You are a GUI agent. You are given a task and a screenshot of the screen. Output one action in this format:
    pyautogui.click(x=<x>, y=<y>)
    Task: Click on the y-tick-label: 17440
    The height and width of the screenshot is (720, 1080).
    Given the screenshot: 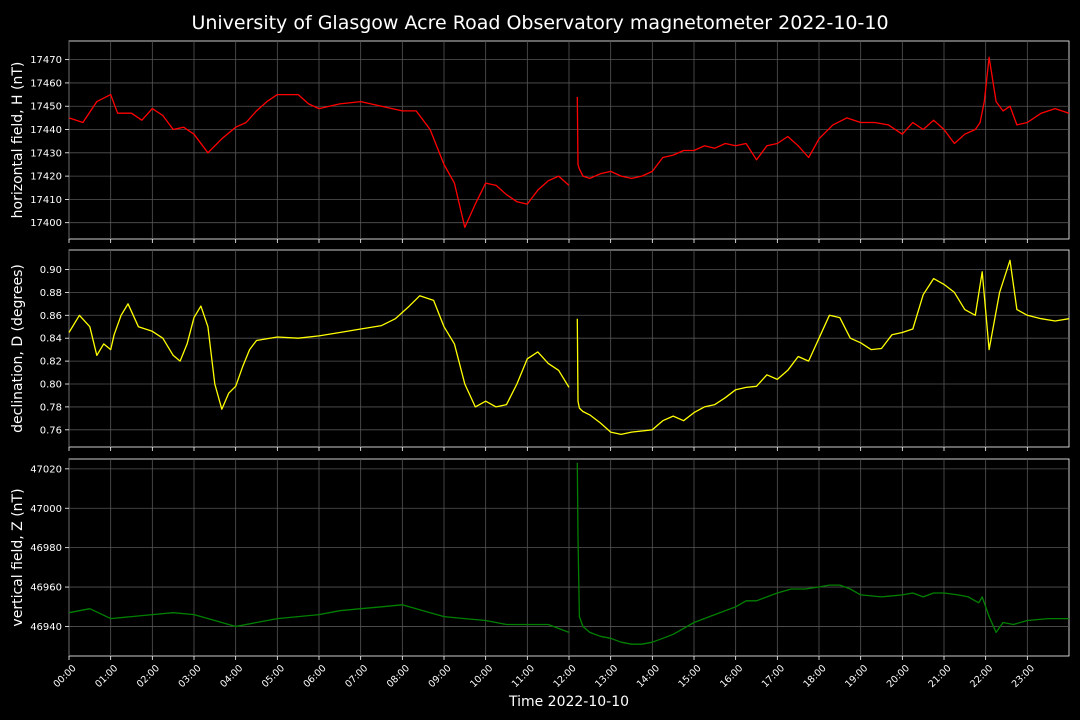 What is the action you would take?
    pyautogui.click(x=46, y=130)
    